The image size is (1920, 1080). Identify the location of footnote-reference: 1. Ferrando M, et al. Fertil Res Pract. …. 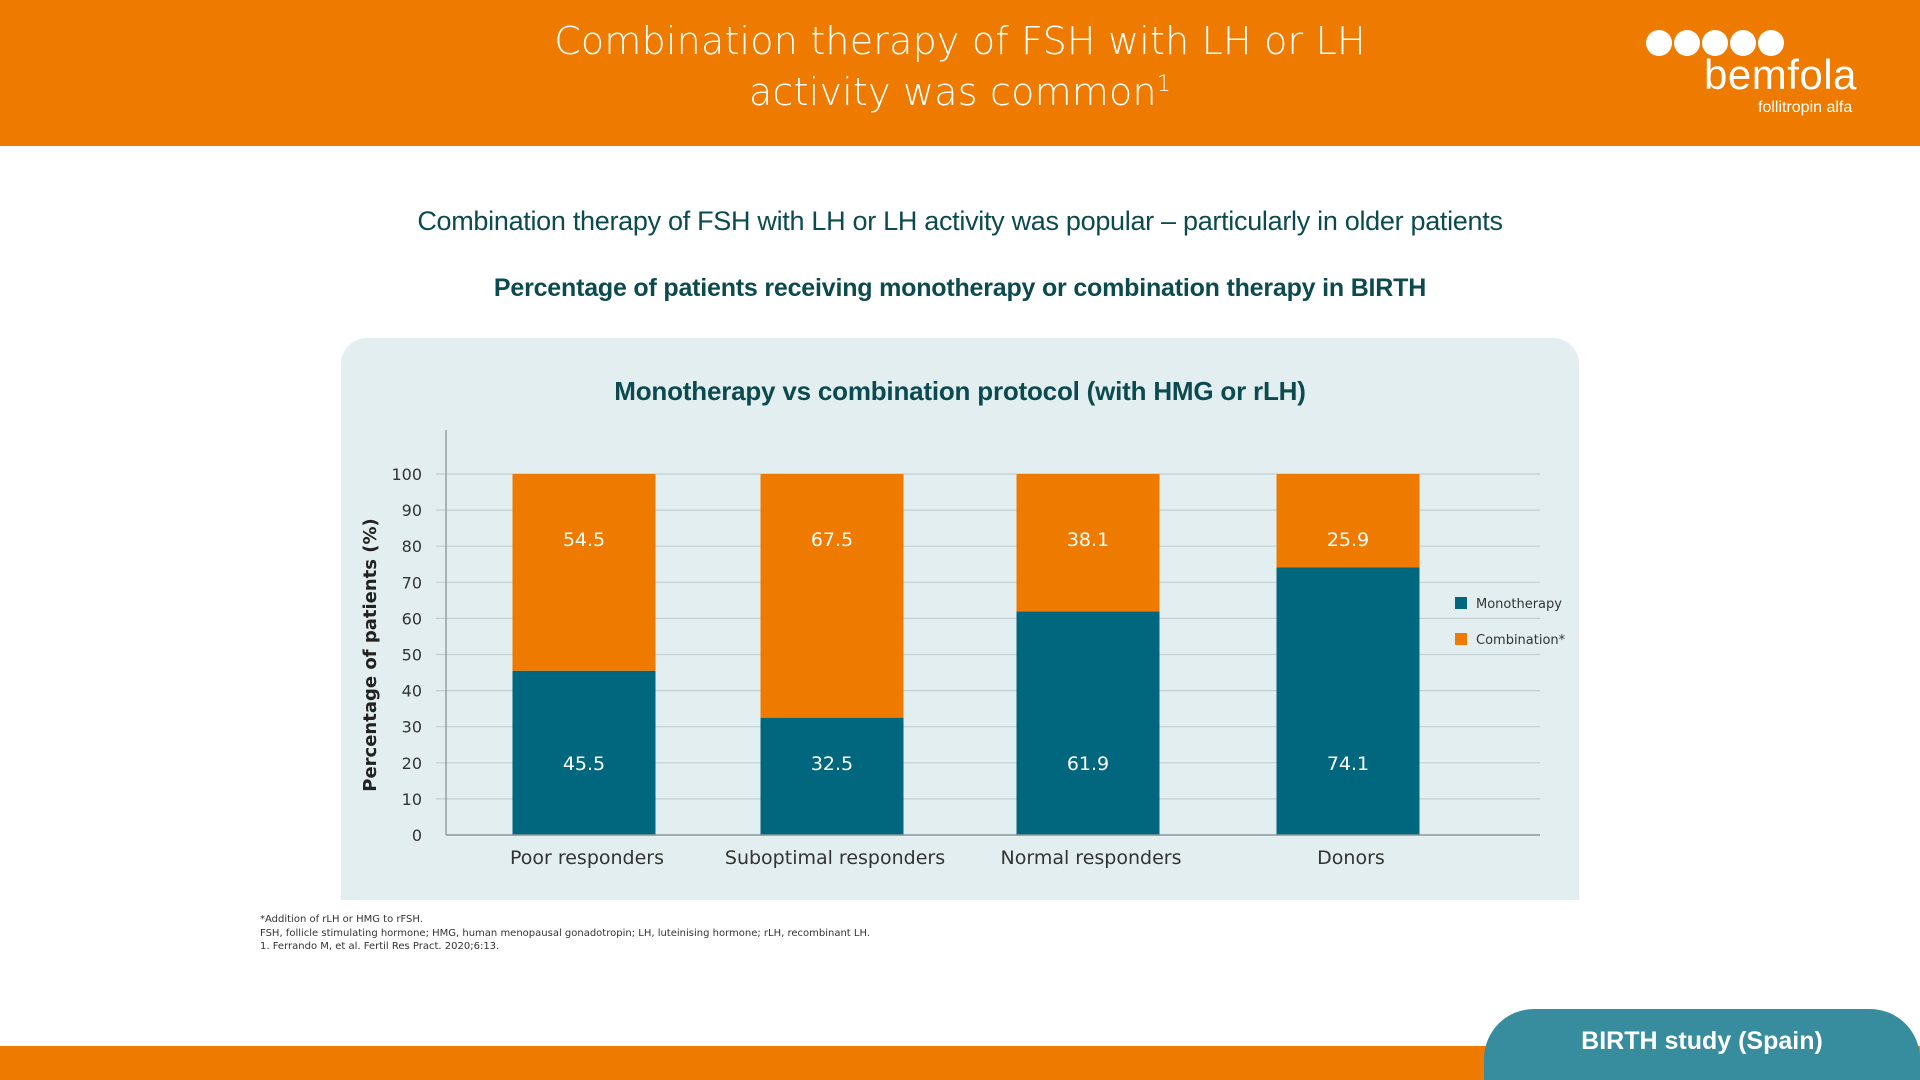
(380, 946).